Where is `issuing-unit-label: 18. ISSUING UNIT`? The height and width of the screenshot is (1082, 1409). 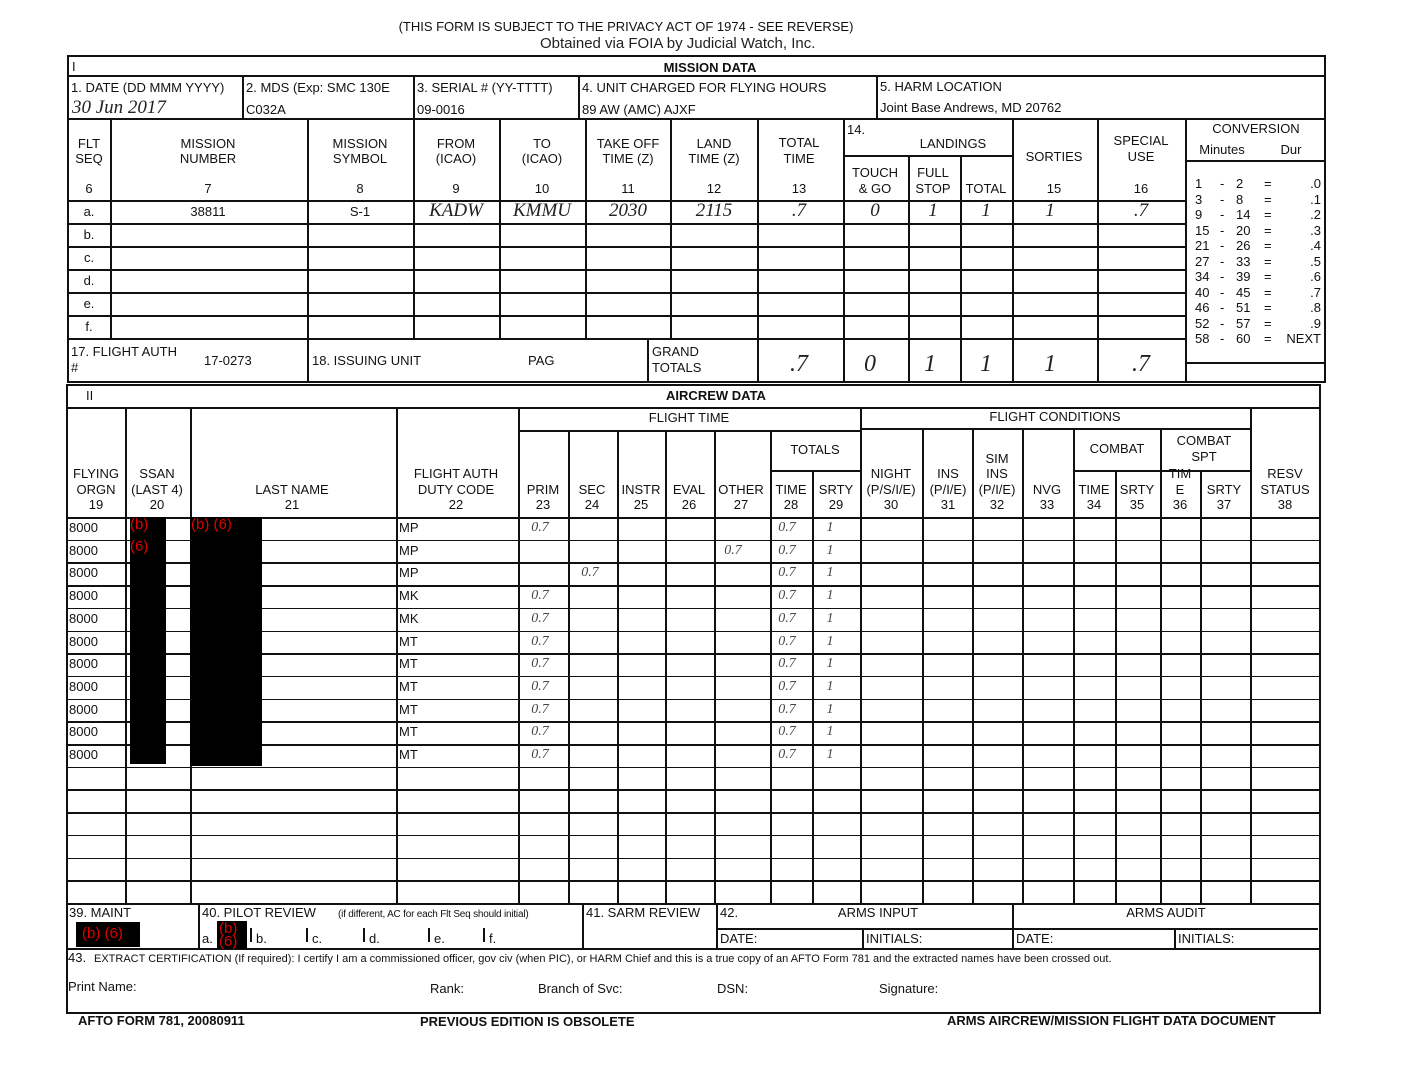
issuing-unit-label: 18. ISSUING UNIT is located at coordinates (367, 360).